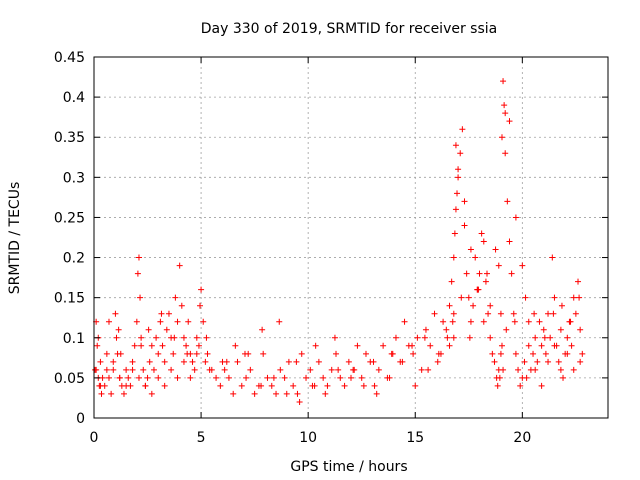 The width and height of the screenshot is (640, 480). I want to click on y-tick-label: 0.4, so click(74, 98).